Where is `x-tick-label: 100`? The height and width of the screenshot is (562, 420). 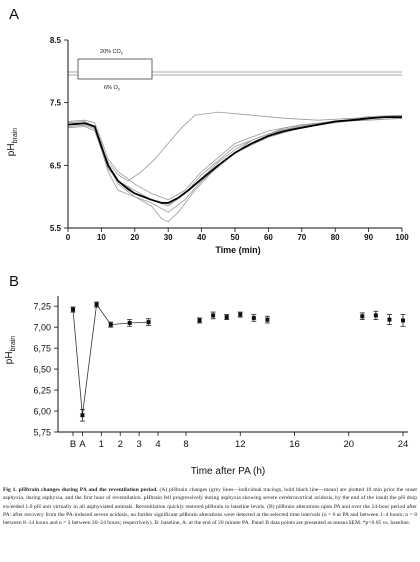
x-tick-label: 100 is located at coordinates (402, 237).